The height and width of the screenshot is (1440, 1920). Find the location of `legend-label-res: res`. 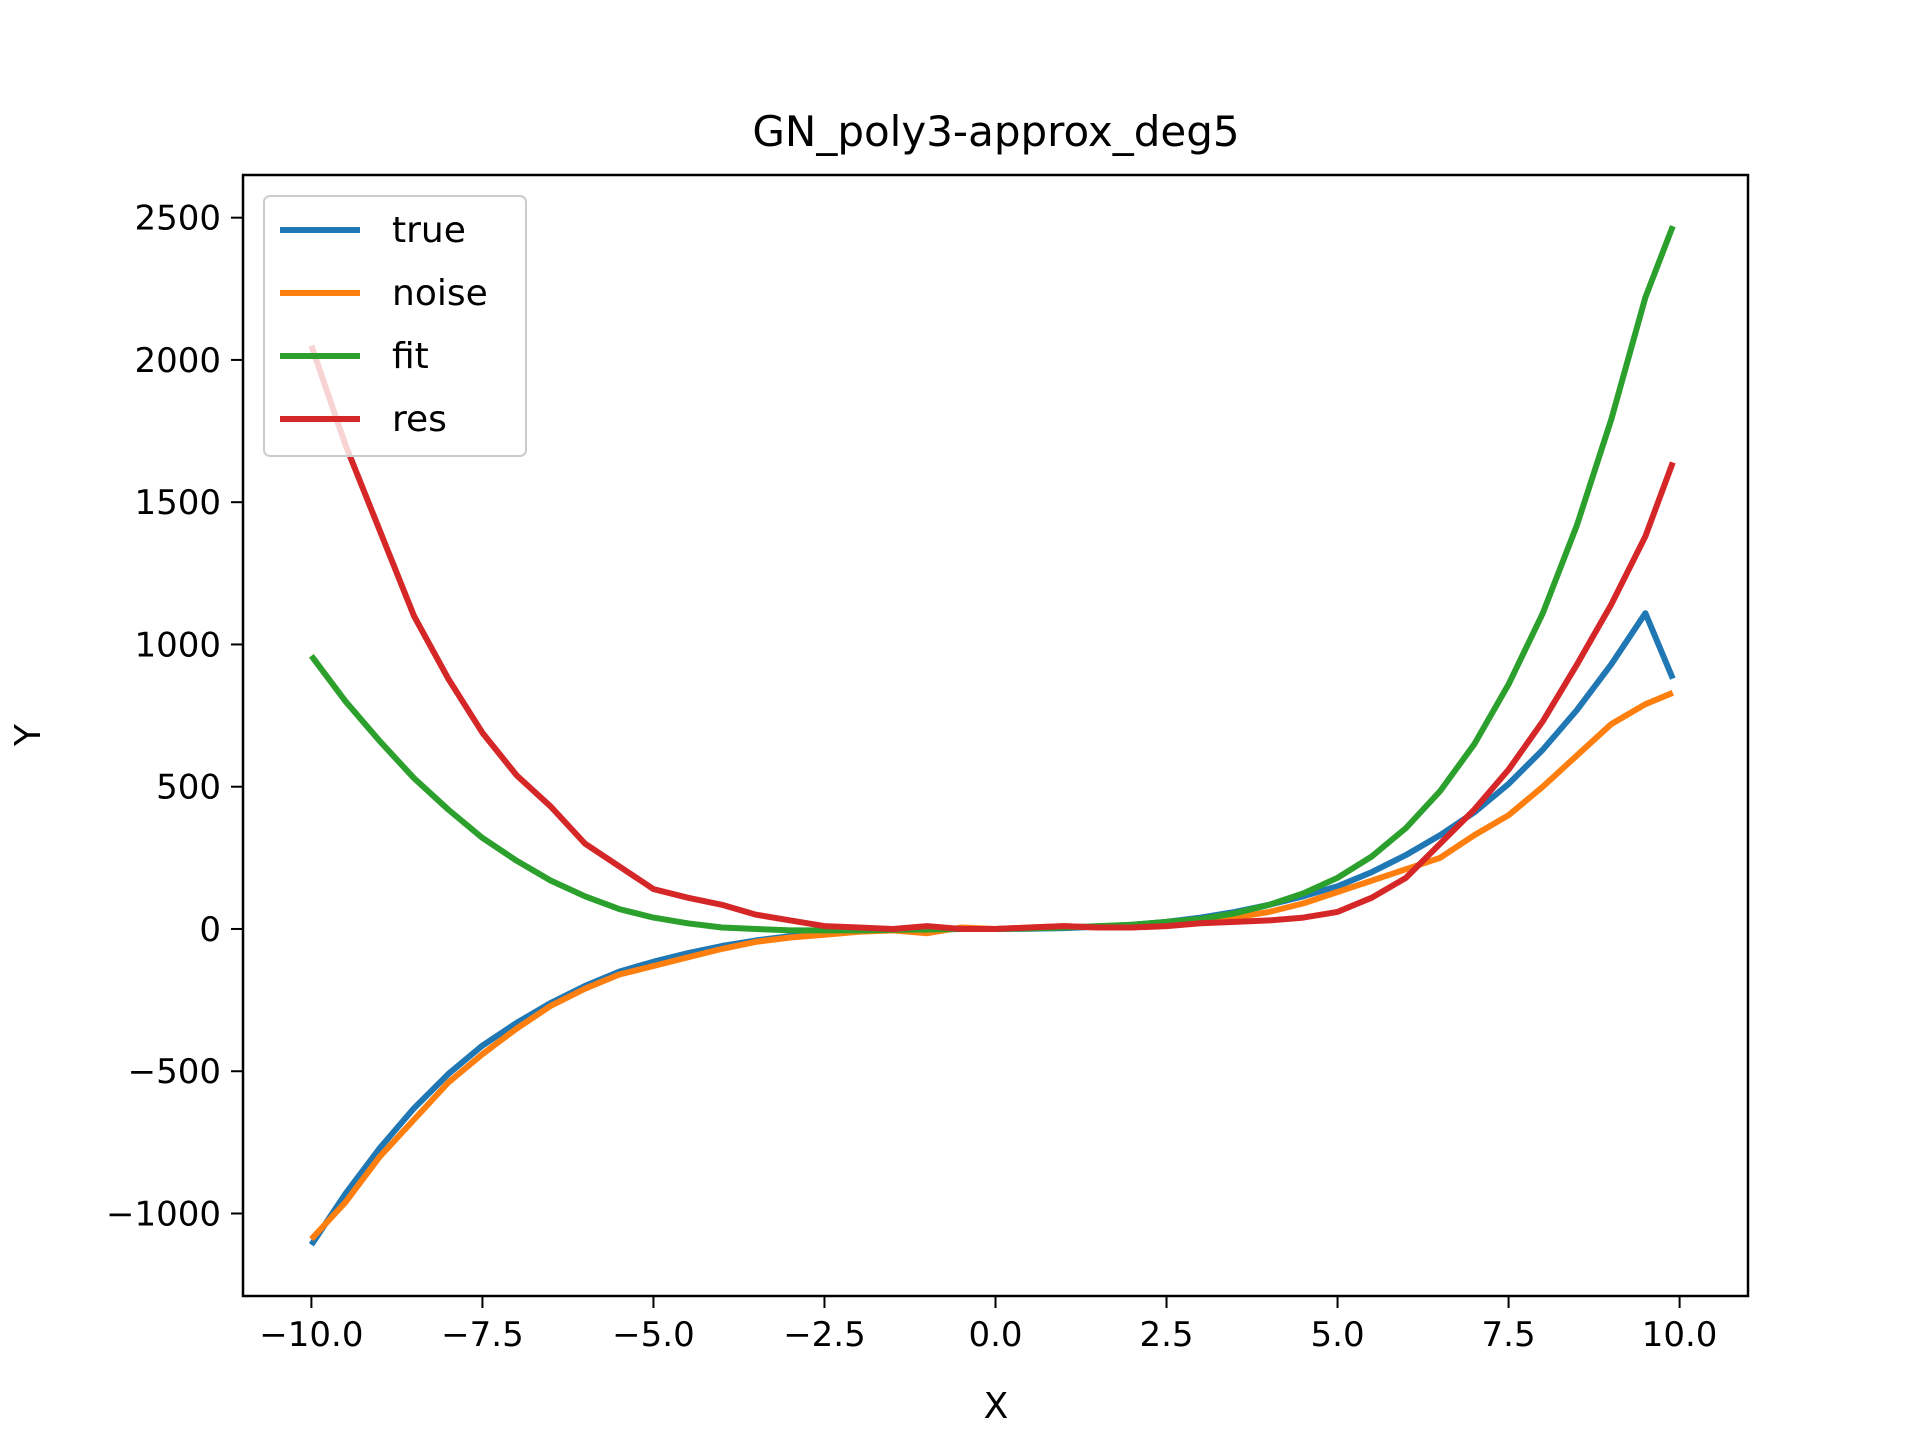

legend-label-res: res is located at coordinates (419, 419).